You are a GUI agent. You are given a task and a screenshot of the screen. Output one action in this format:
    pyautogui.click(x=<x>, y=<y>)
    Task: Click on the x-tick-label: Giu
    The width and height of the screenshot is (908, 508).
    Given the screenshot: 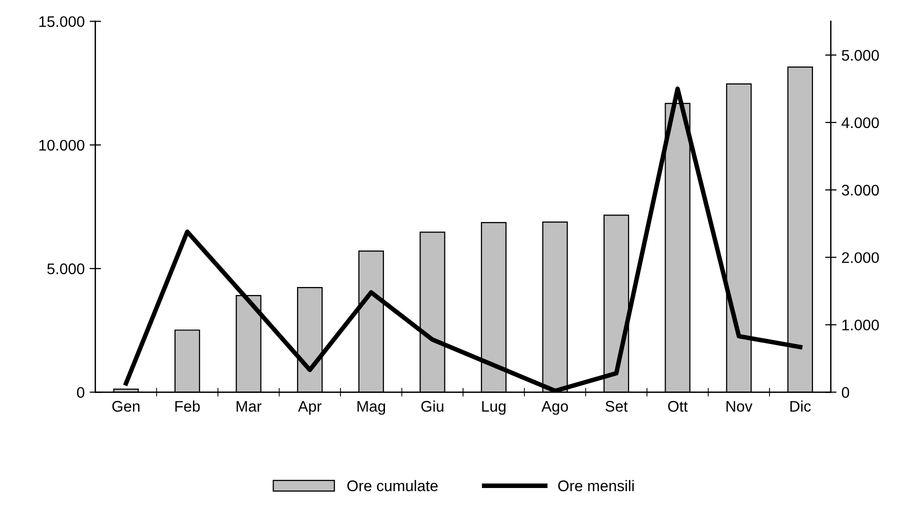 What is the action you would take?
    pyautogui.click(x=432, y=406)
    